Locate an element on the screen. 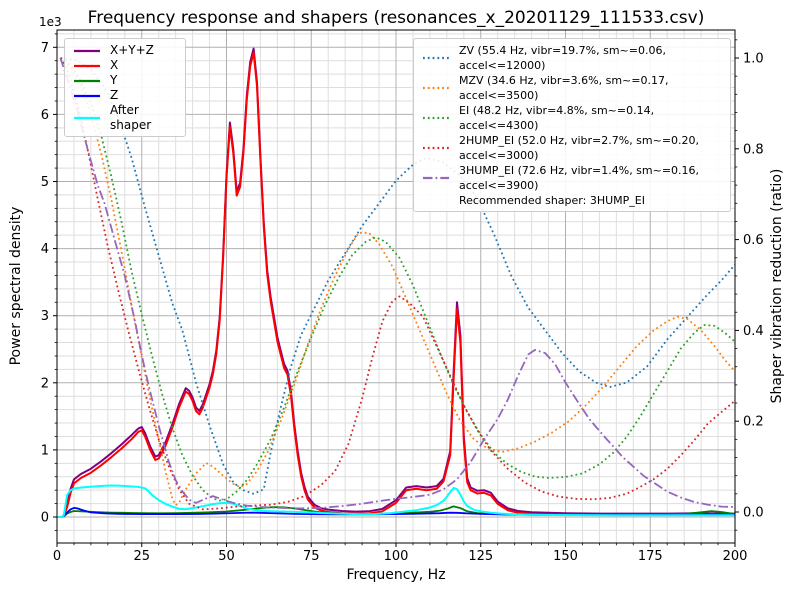 The height and width of the screenshot is (600, 800). x-tick-label: 0 is located at coordinates (57, 556).